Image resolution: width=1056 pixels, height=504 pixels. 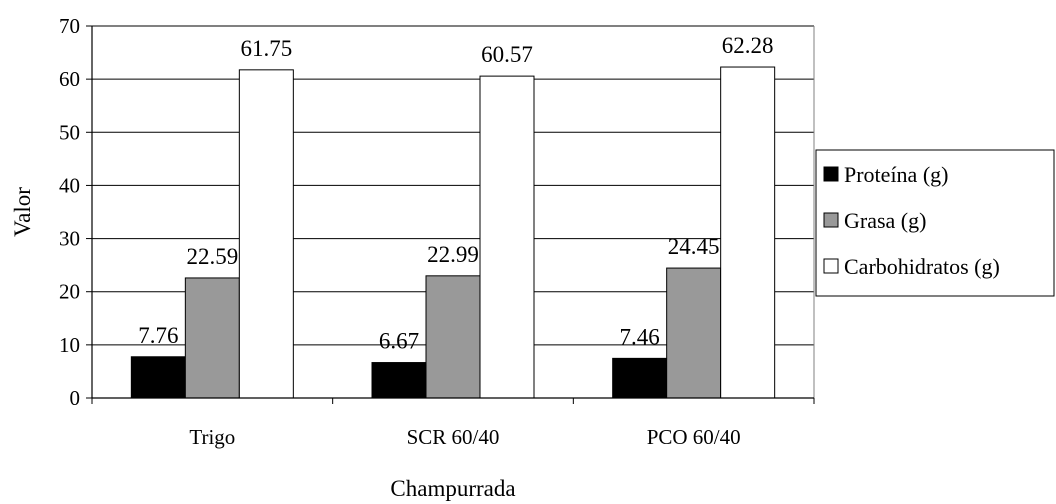 What do you see at coordinates (69, 132) in the screenshot?
I see `y-tick-label: 50` at bounding box center [69, 132].